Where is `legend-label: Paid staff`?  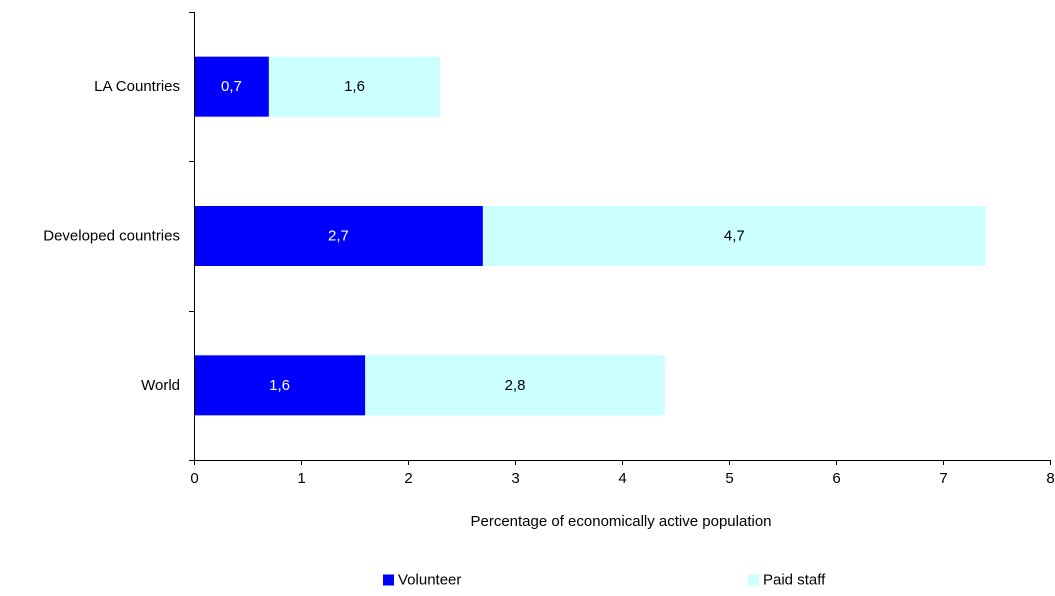 legend-label: Paid staff is located at coordinates (794, 580).